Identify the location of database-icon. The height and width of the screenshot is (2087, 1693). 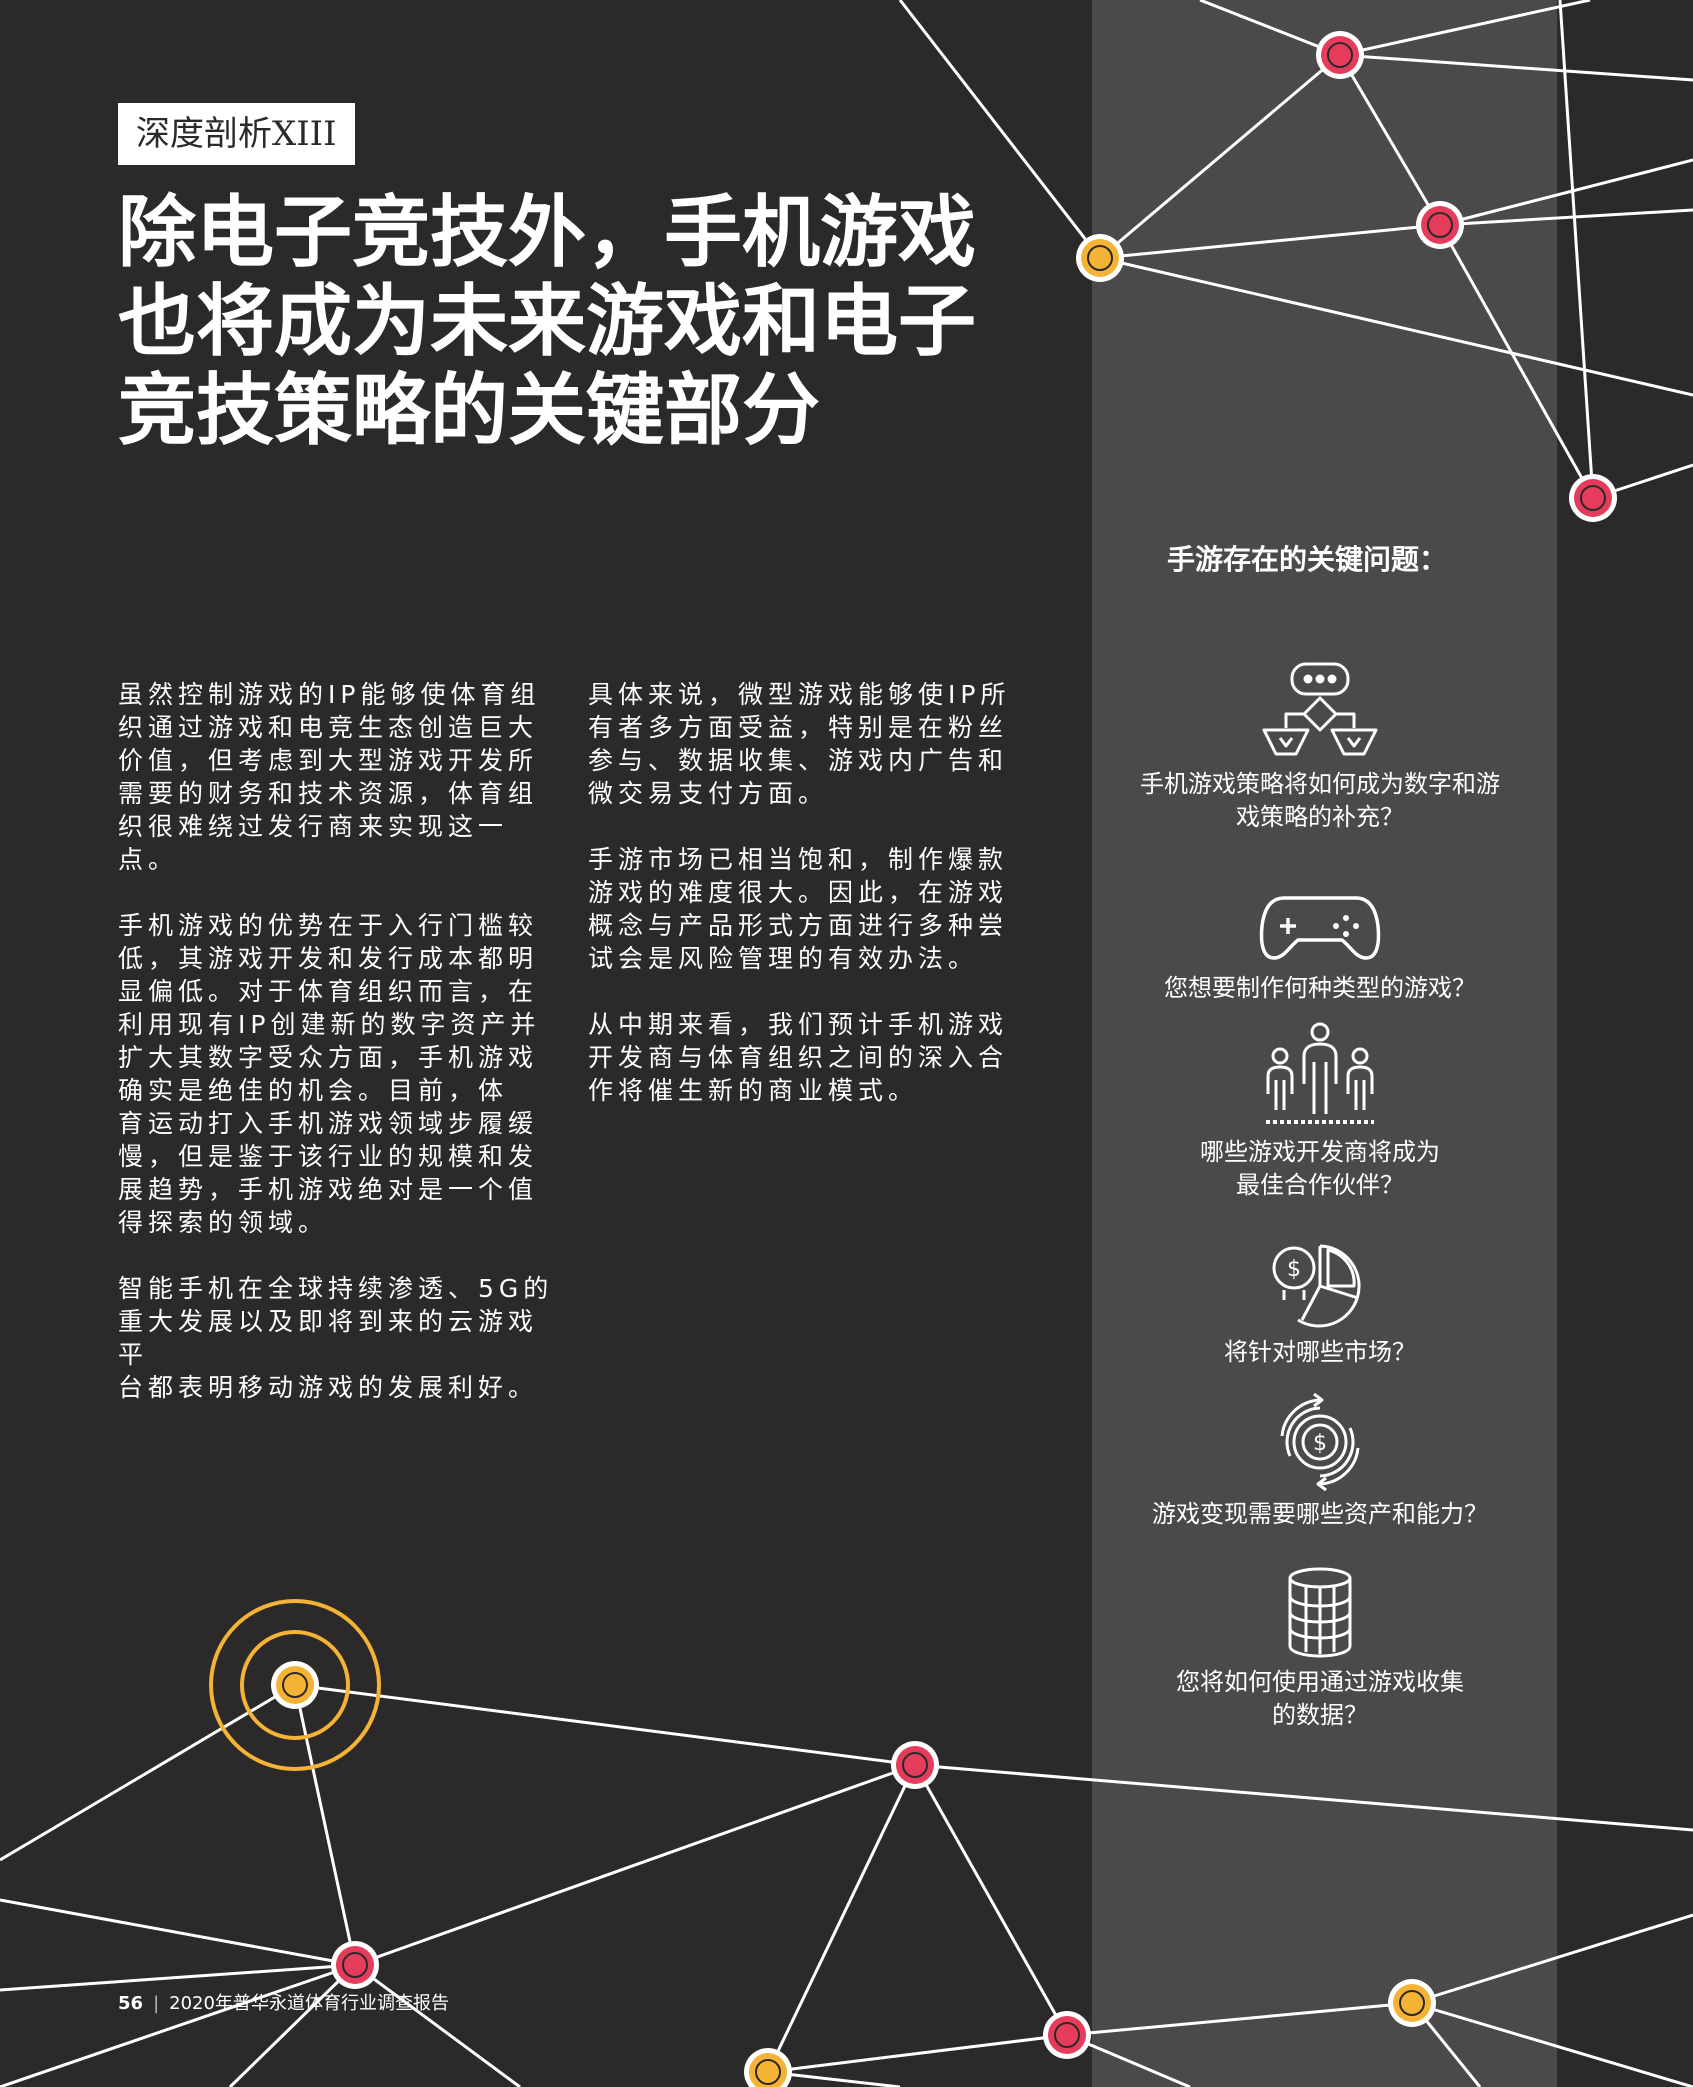
(1320, 1612).